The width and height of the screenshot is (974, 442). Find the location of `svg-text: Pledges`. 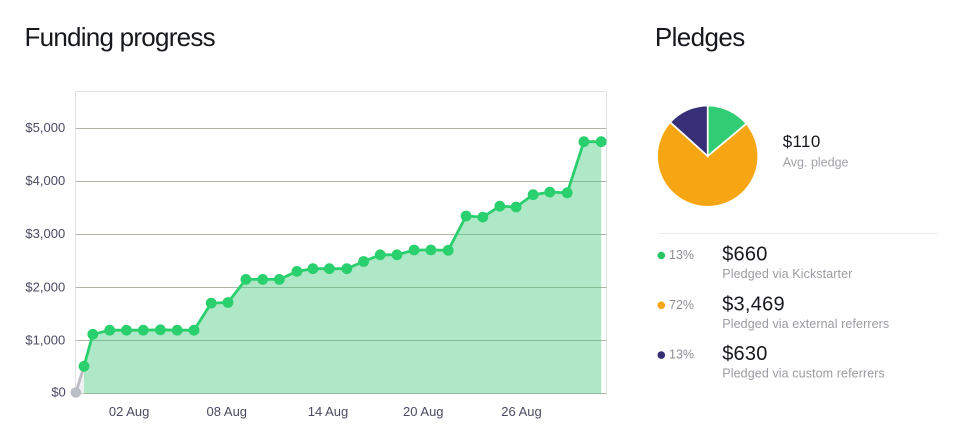

svg-text: Pledges is located at coordinates (700, 37).